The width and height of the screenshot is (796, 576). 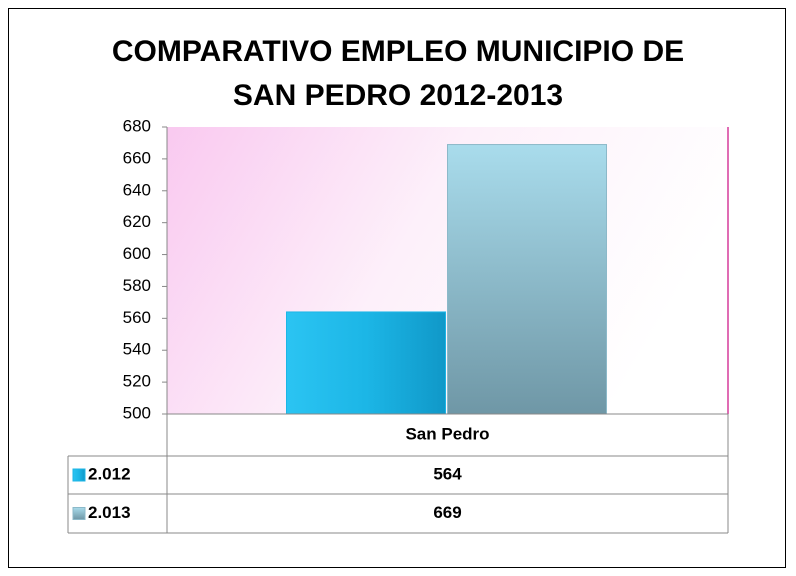 What do you see at coordinates (137, 125) in the screenshot?
I see `y-tick-label: 680` at bounding box center [137, 125].